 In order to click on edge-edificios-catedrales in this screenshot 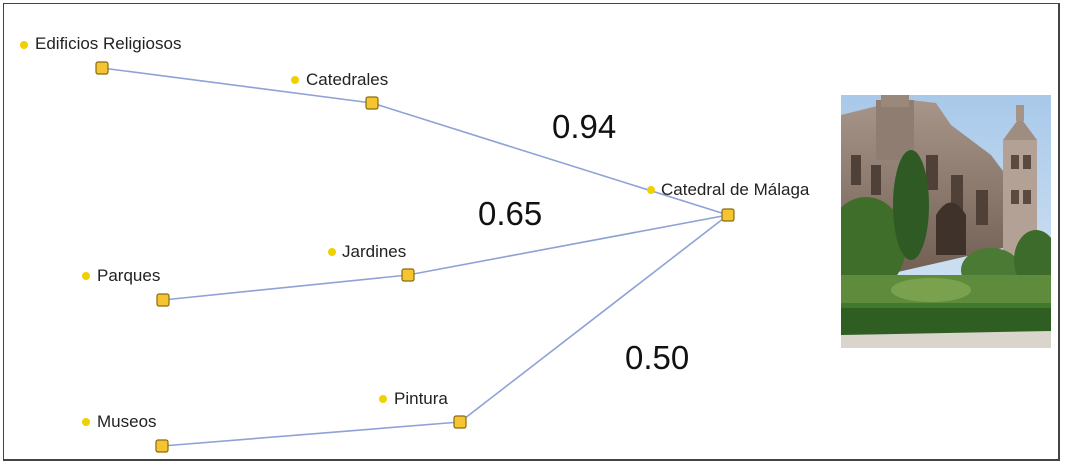, I will do `click(237, 85)`.